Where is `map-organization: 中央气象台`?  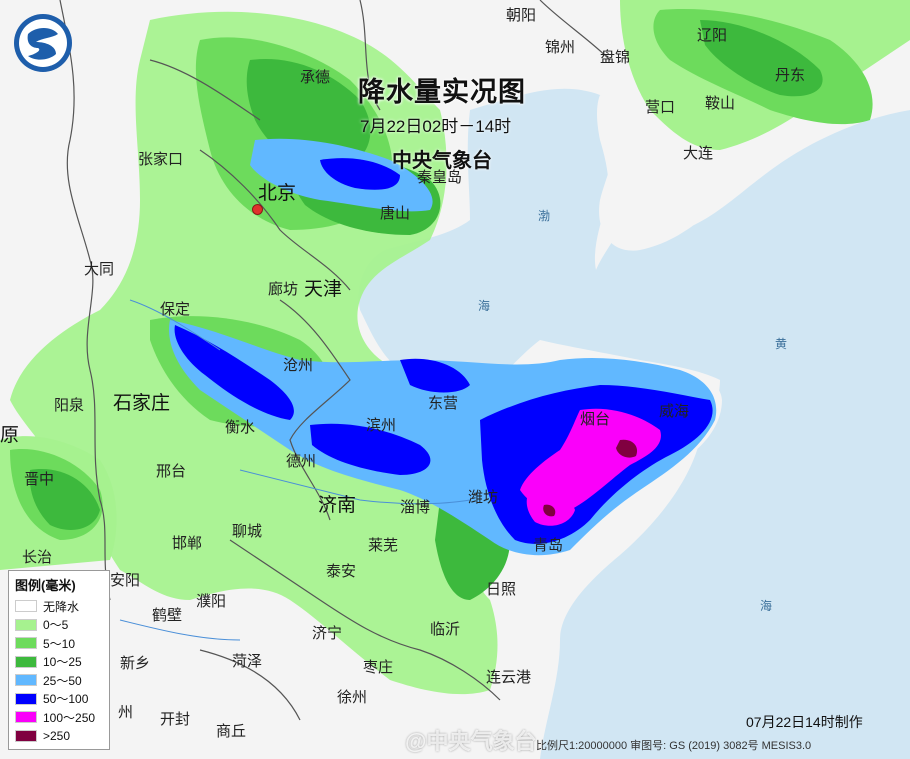
map-organization: 中央气象台 is located at coordinates (442, 161).